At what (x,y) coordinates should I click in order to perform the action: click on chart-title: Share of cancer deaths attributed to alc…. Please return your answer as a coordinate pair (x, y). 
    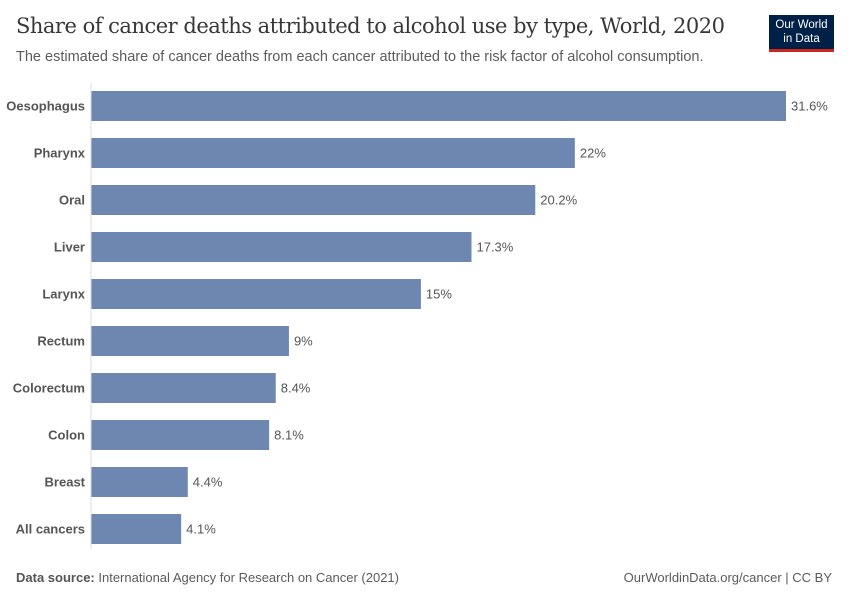
    Looking at the image, I should click on (370, 26).